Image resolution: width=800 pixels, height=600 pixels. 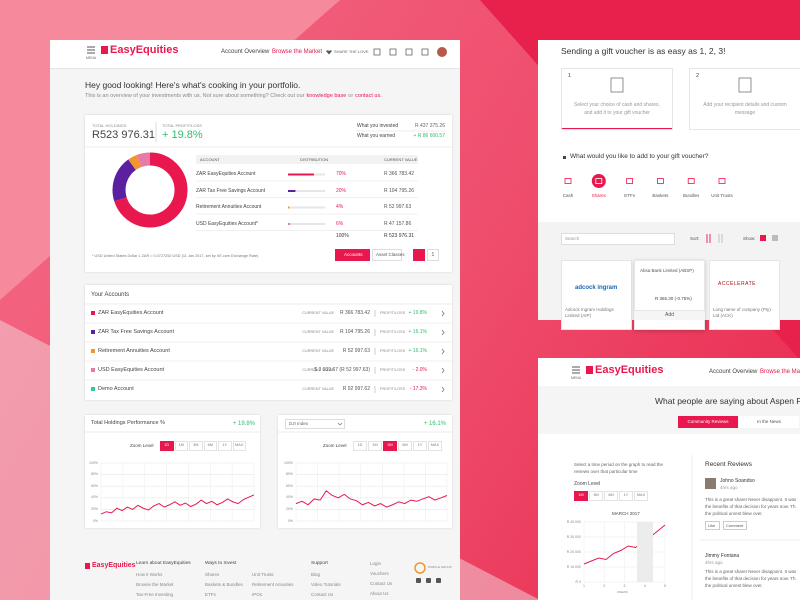 I want to click on label: CURRENT VALUE, so click(x=318, y=369).